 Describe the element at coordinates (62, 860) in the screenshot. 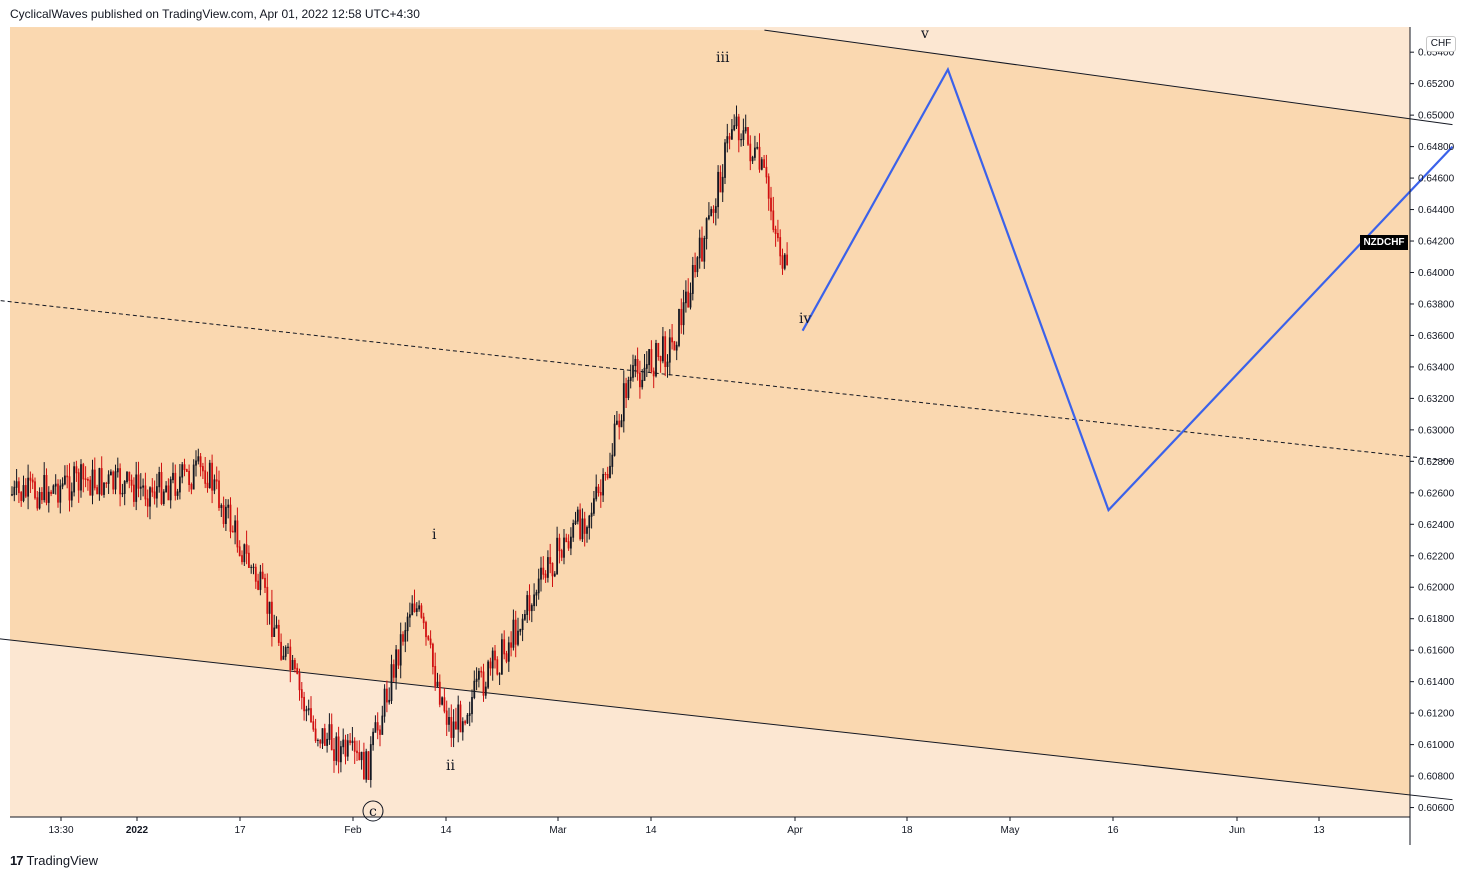

I see `tradingview-brand-text: TradingView` at that location.